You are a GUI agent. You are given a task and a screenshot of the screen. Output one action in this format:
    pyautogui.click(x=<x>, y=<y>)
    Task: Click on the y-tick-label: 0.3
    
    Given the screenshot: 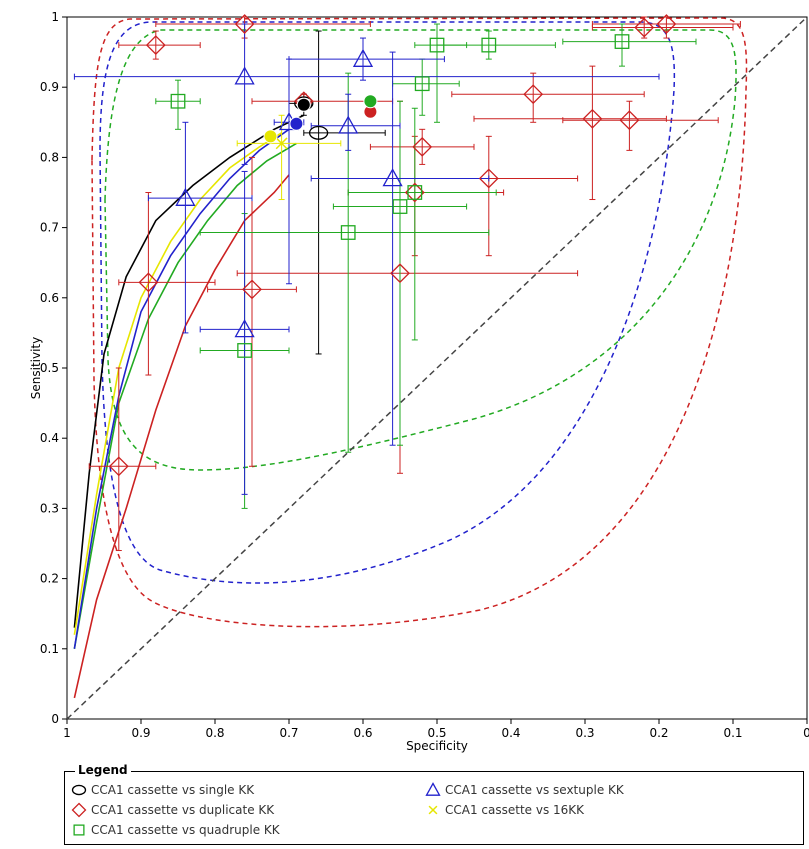 What is the action you would take?
    pyautogui.click(x=49, y=508)
    